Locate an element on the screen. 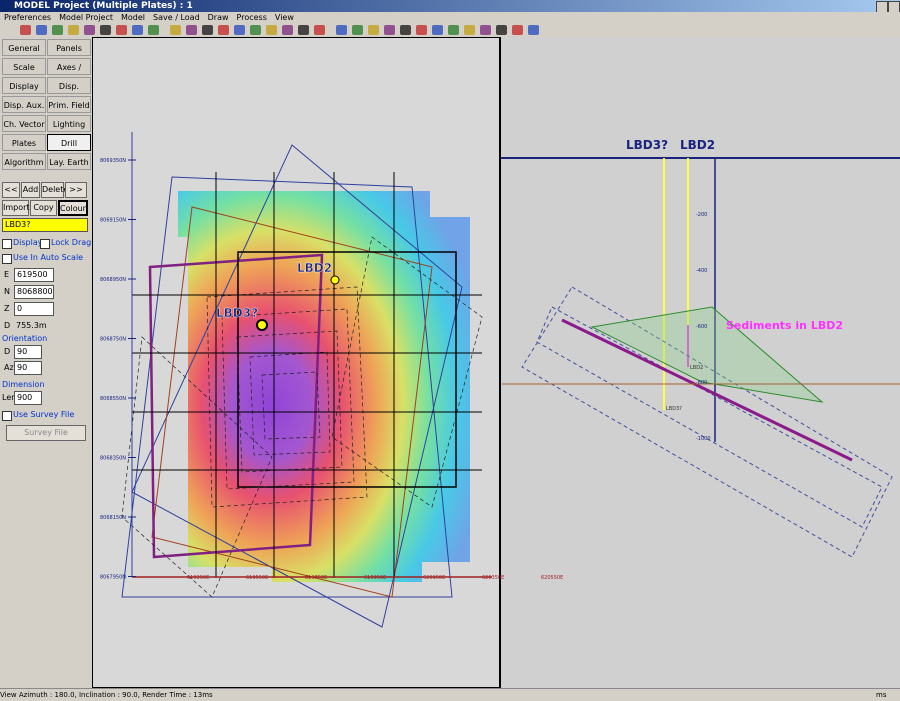 The height and width of the screenshot is (701, 900). field-label: Az is located at coordinates (9, 367).